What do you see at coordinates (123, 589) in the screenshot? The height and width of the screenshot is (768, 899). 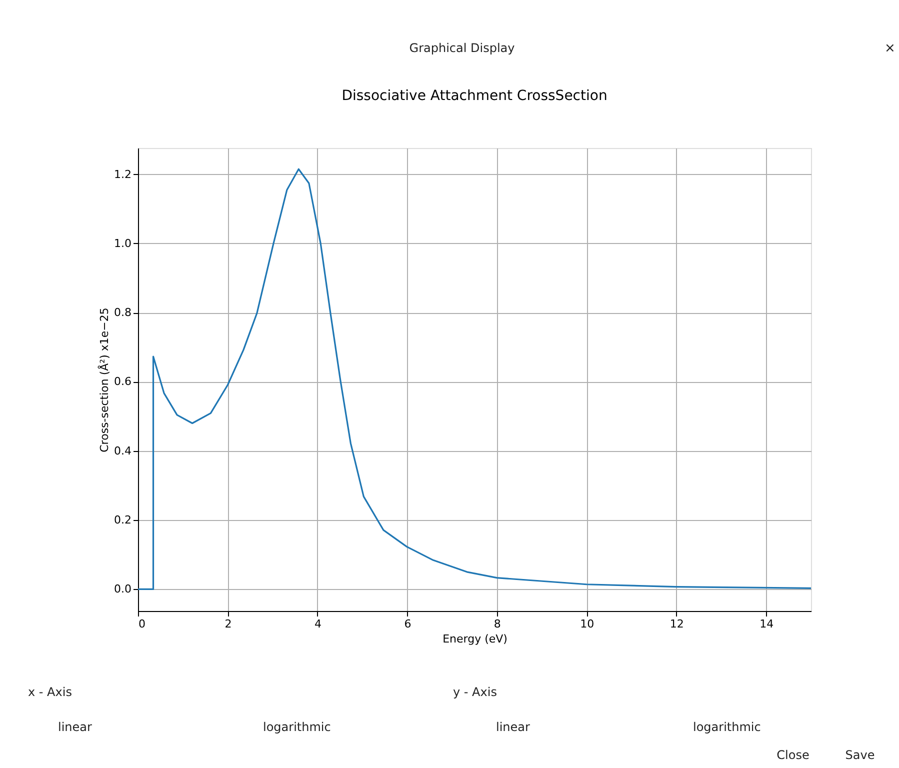 I see `y-tick-label: 0.0` at bounding box center [123, 589].